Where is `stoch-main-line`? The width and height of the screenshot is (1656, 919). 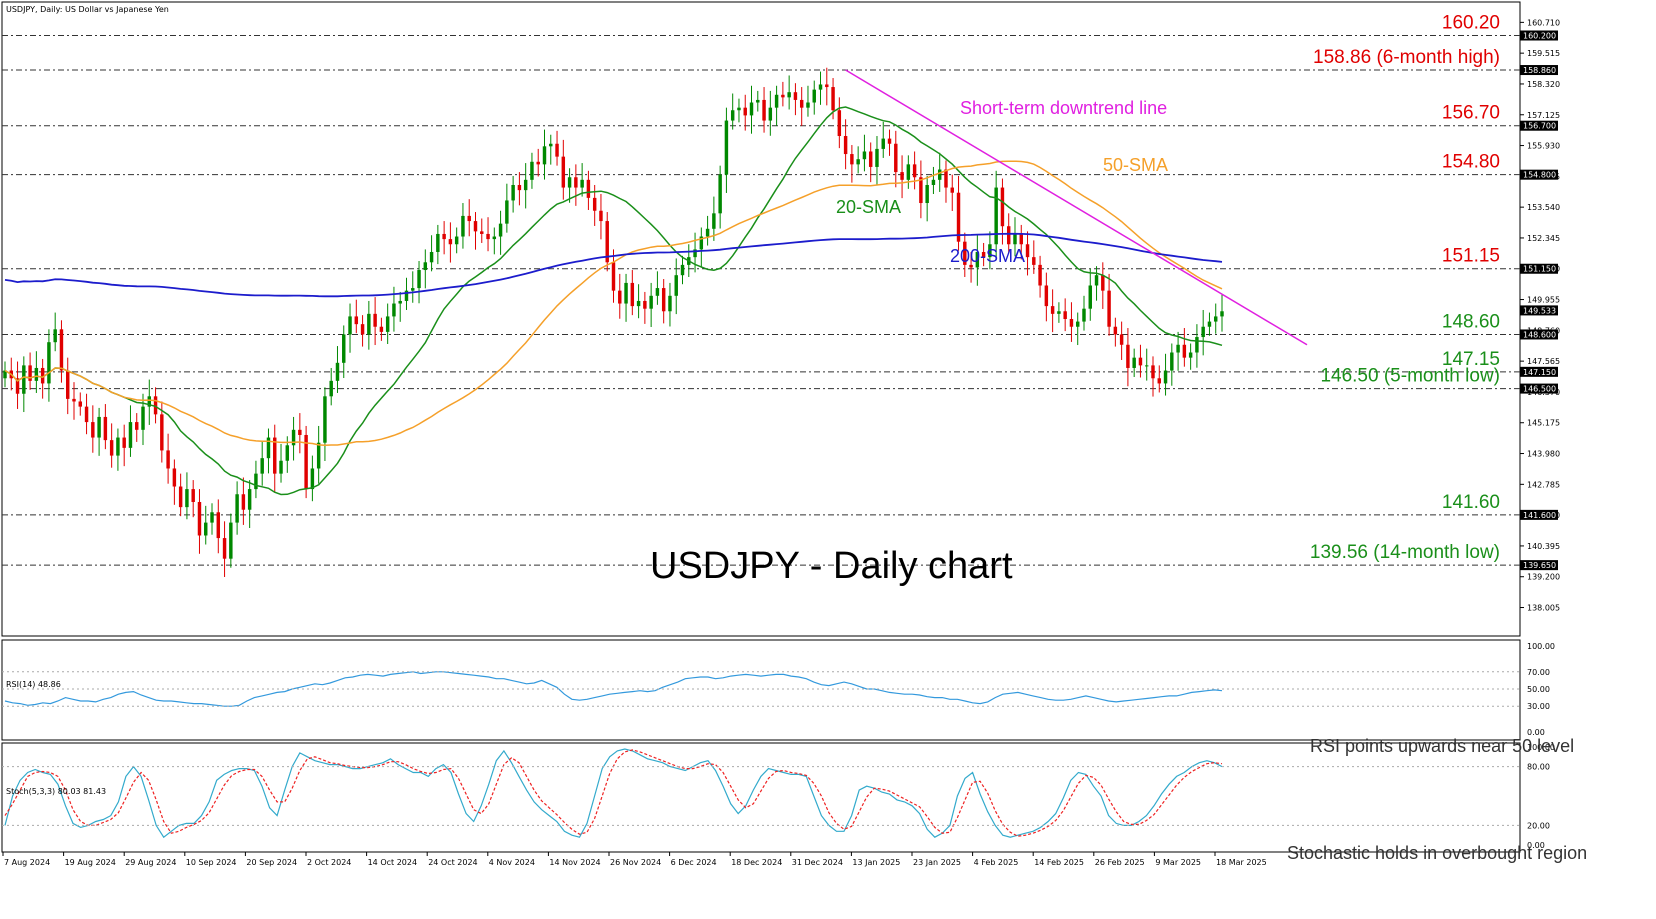 stoch-main-line is located at coordinates (613, 793).